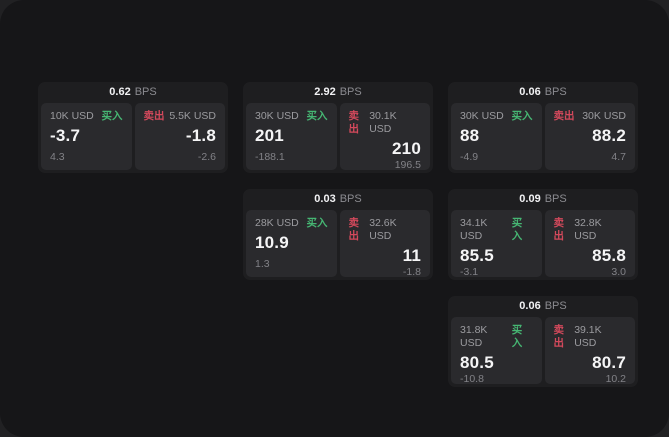 The image size is (669, 437). What do you see at coordinates (86, 136) in the screenshot?
I see `buy-pane: 10K USD 买入 -3.7 4.3` at bounding box center [86, 136].